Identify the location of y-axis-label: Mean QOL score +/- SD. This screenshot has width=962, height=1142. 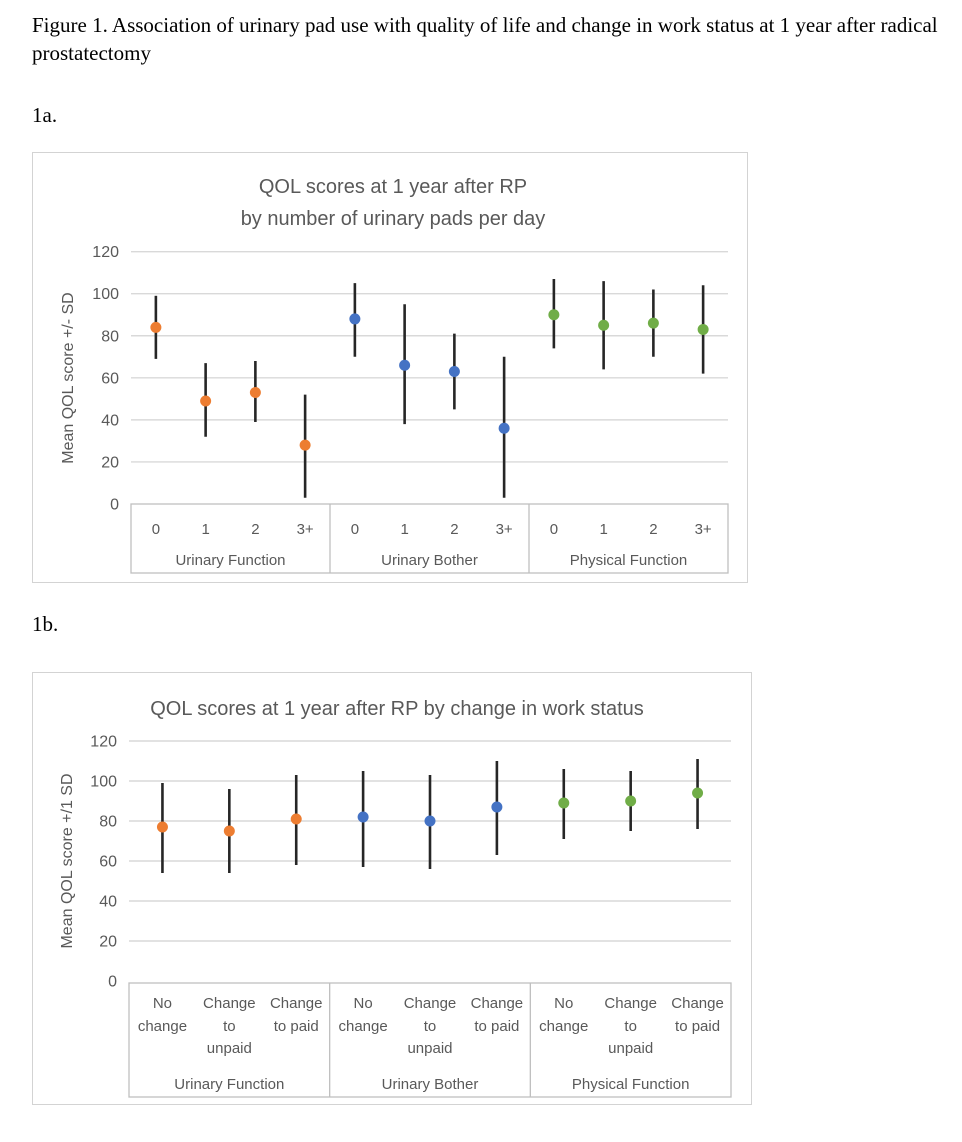
(68, 377).